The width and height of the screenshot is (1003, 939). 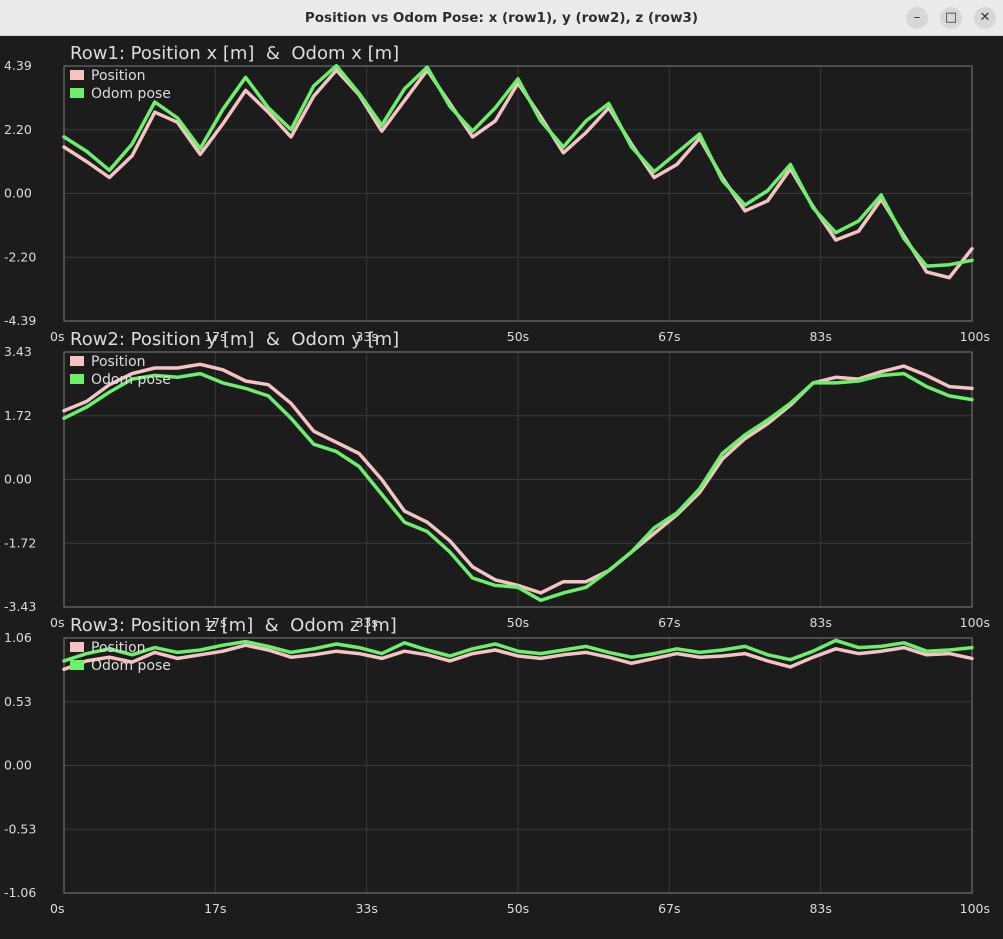 What do you see at coordinates (917, 18) in the screenshot?
I see `minimize-button: –` at bounding box center [917, 18].